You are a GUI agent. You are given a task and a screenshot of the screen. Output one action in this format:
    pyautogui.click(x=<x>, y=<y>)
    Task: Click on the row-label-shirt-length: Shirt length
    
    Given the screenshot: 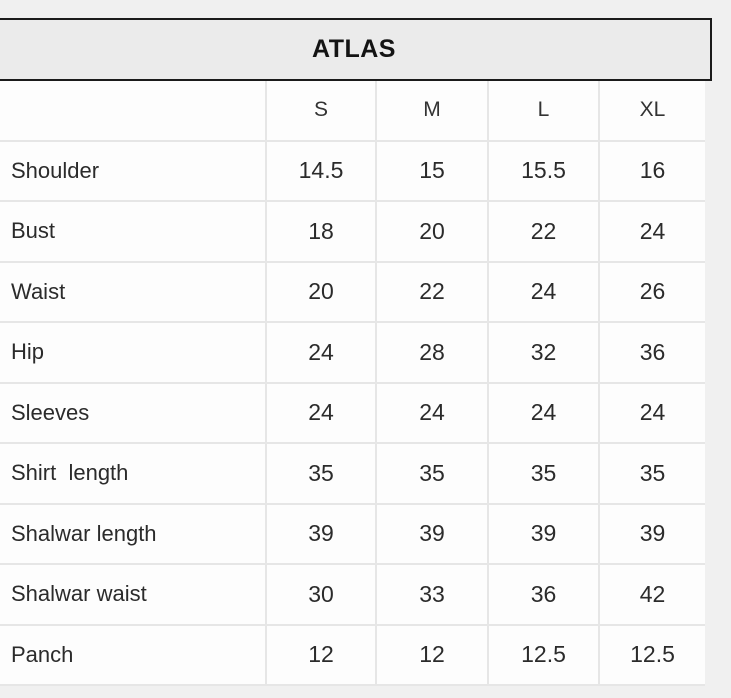 What is the action you would take?
    pyautogui.click(x=132, y=474)
    